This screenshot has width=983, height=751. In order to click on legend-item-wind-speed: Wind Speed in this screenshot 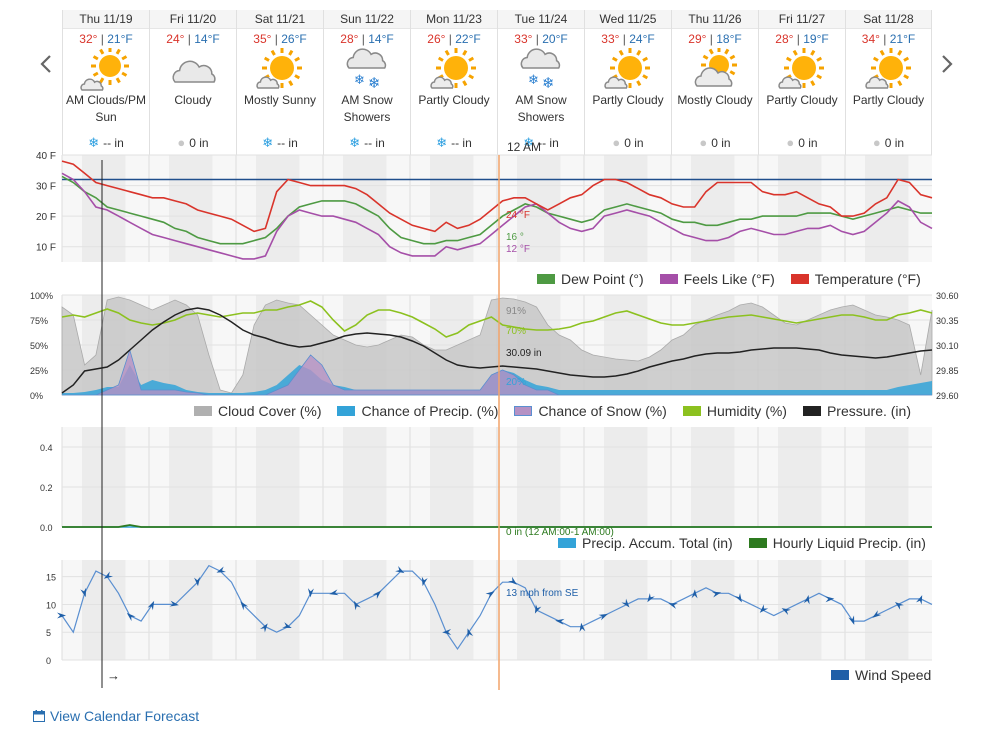, I will do `click(881, 675)`.